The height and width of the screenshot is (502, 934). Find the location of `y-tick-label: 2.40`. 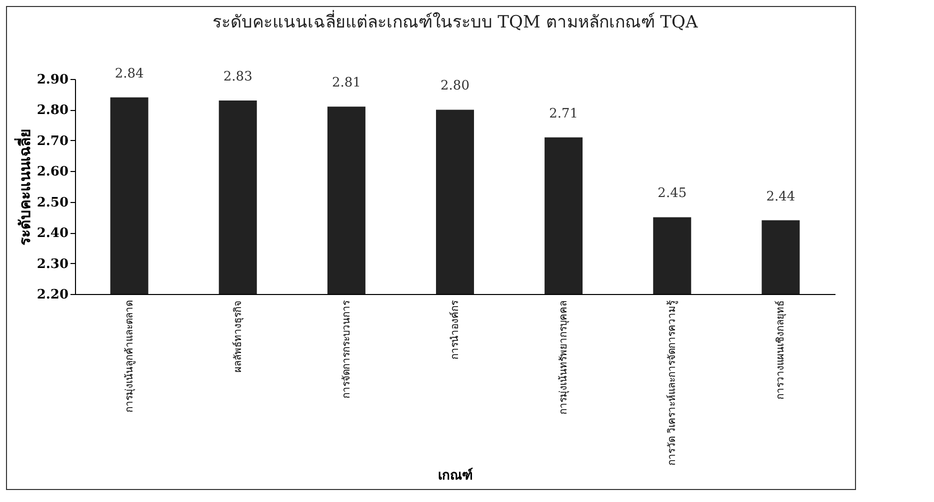

y-tick-label: 2.40 is located at coordinates (52, 234).